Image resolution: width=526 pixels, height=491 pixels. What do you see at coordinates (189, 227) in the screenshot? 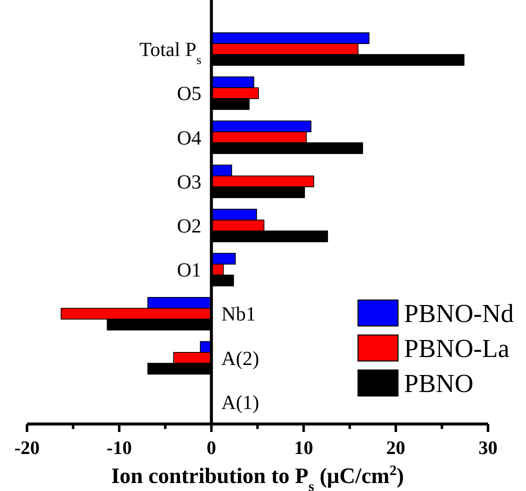
I see `y-tick-label: O2` at bounding box center [189, 227].